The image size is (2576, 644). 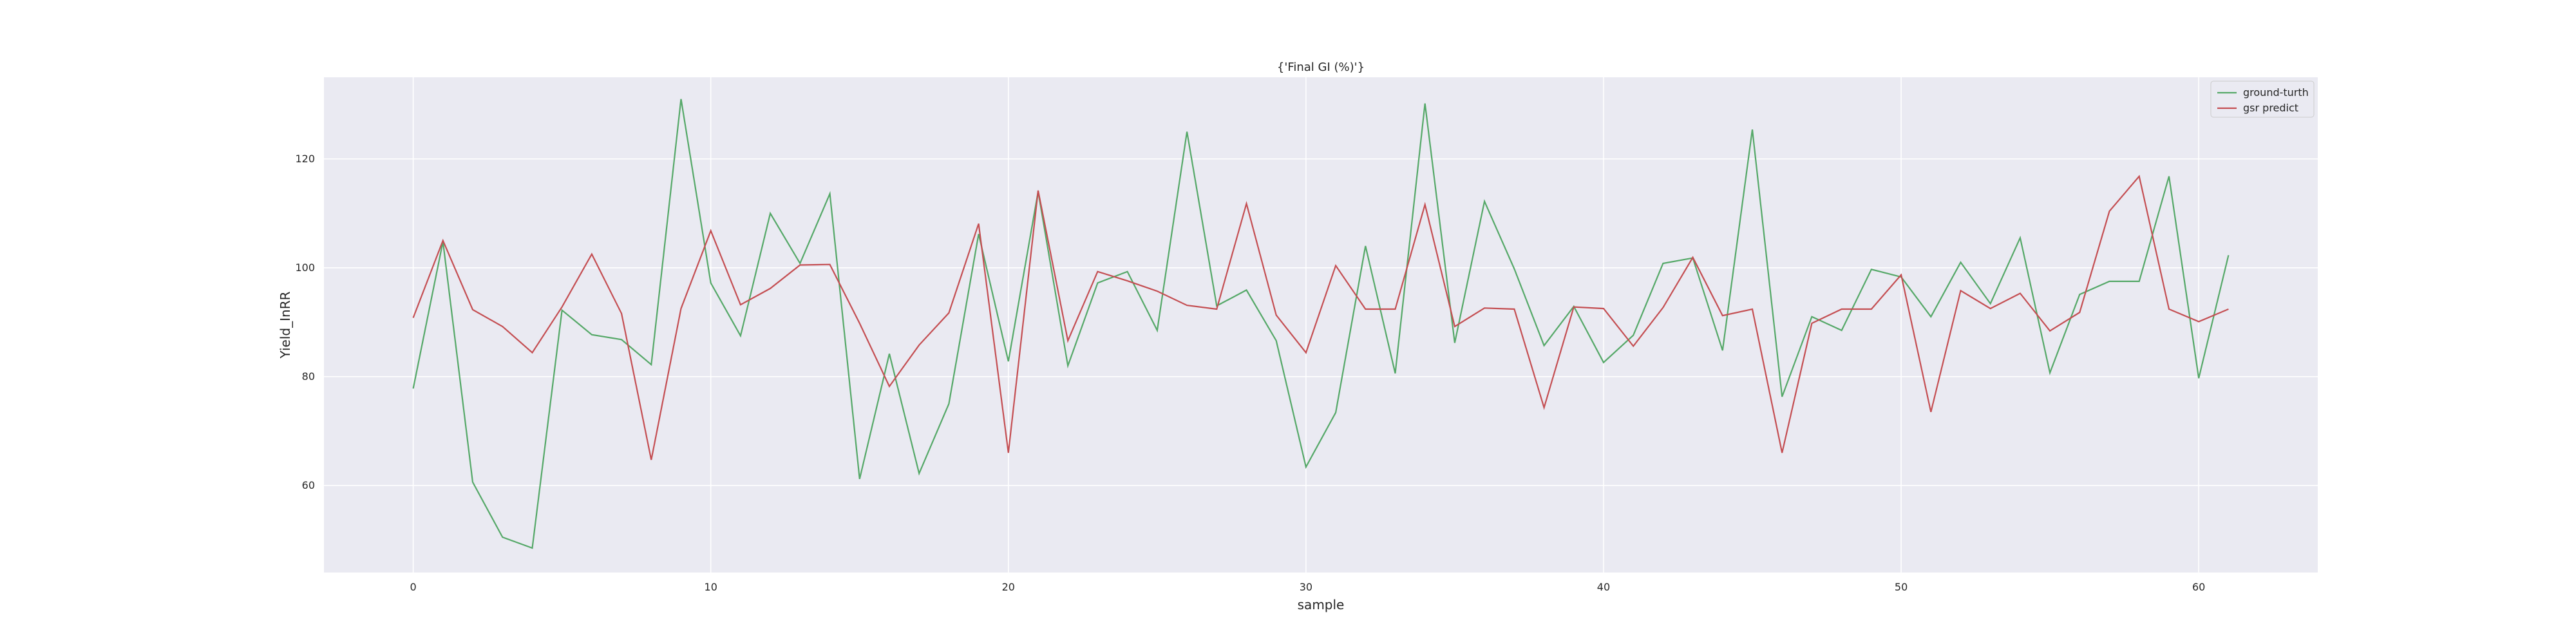 What do you see at coordinates (414, 587) in the screenshot?
I see `x-tick-label: 0` at bounding box center [414, 587].